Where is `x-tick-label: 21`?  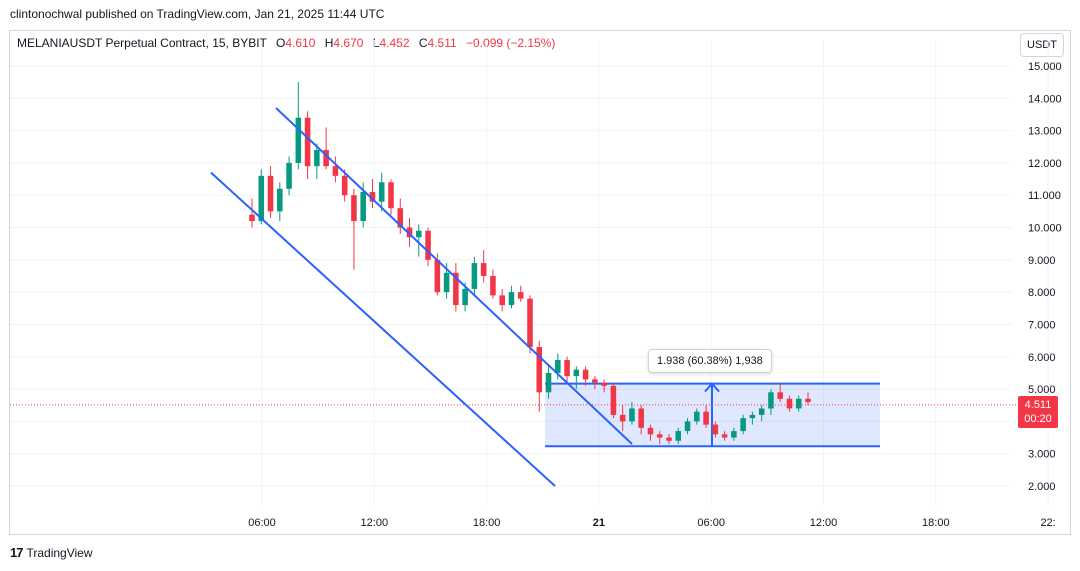
x-tick-label: 21 is located at coordinates (599, 523).